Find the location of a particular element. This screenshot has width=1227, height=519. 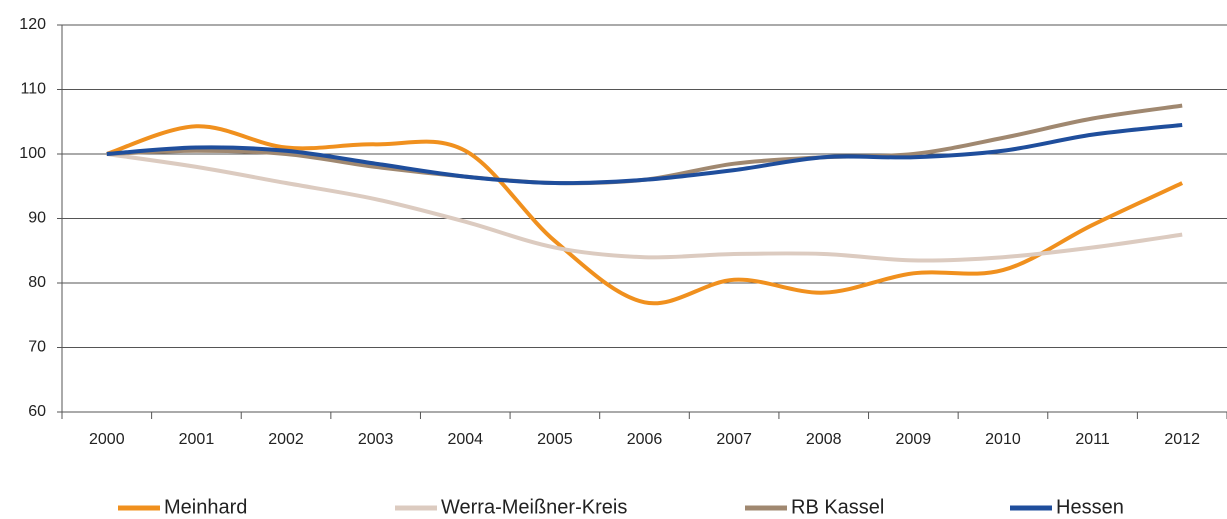

legend-label: Werra-Meißner-Kreis is located at coordinates (534, 507).